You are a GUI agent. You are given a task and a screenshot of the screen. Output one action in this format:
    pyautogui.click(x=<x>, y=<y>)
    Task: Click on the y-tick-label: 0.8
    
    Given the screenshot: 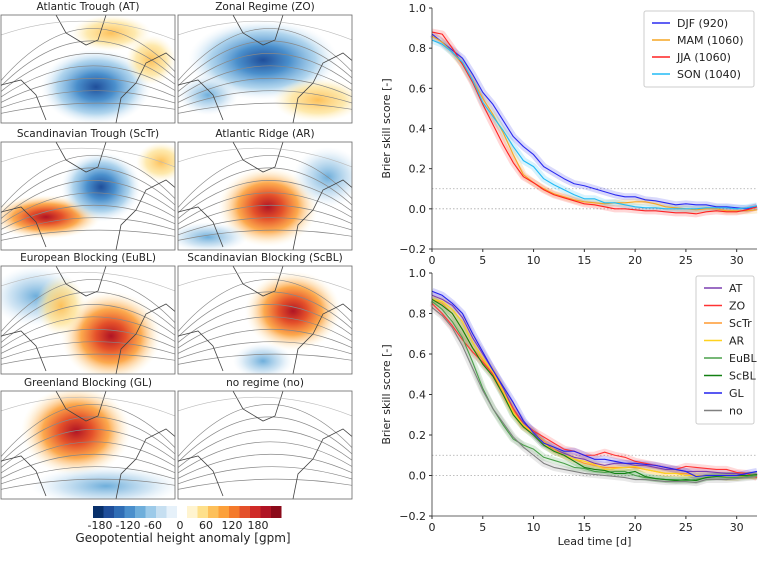 What is the action you would take?
    pyautogui.click(x=418, y=48)
    